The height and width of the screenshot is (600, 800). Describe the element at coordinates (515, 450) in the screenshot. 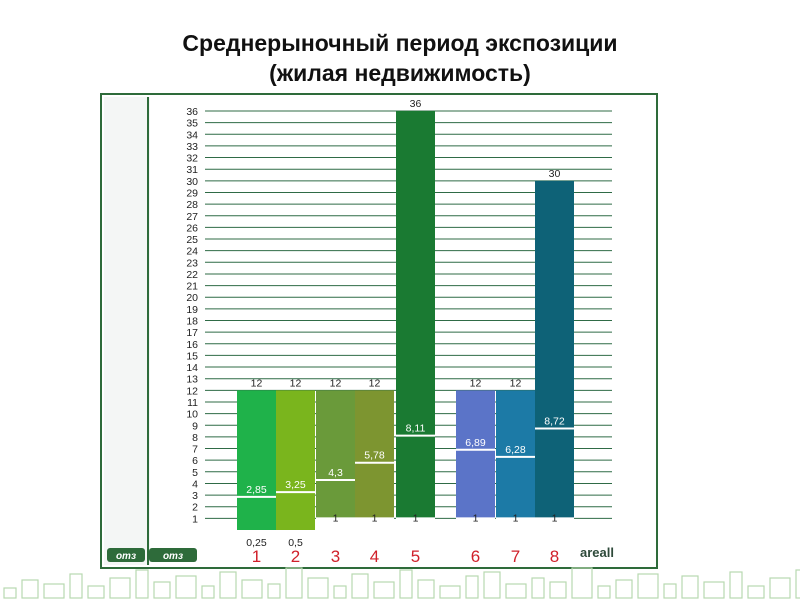

I see `avg-value-label: 6,28` at that location.